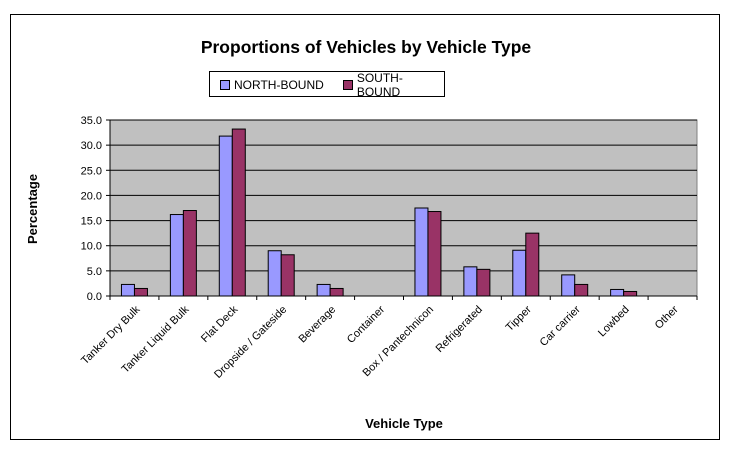 The width and height of the screenshot is (730, 460). Describe the element at coordinates (667, 317) in the screenshot. I see `x-tick-label: Other` at that location.